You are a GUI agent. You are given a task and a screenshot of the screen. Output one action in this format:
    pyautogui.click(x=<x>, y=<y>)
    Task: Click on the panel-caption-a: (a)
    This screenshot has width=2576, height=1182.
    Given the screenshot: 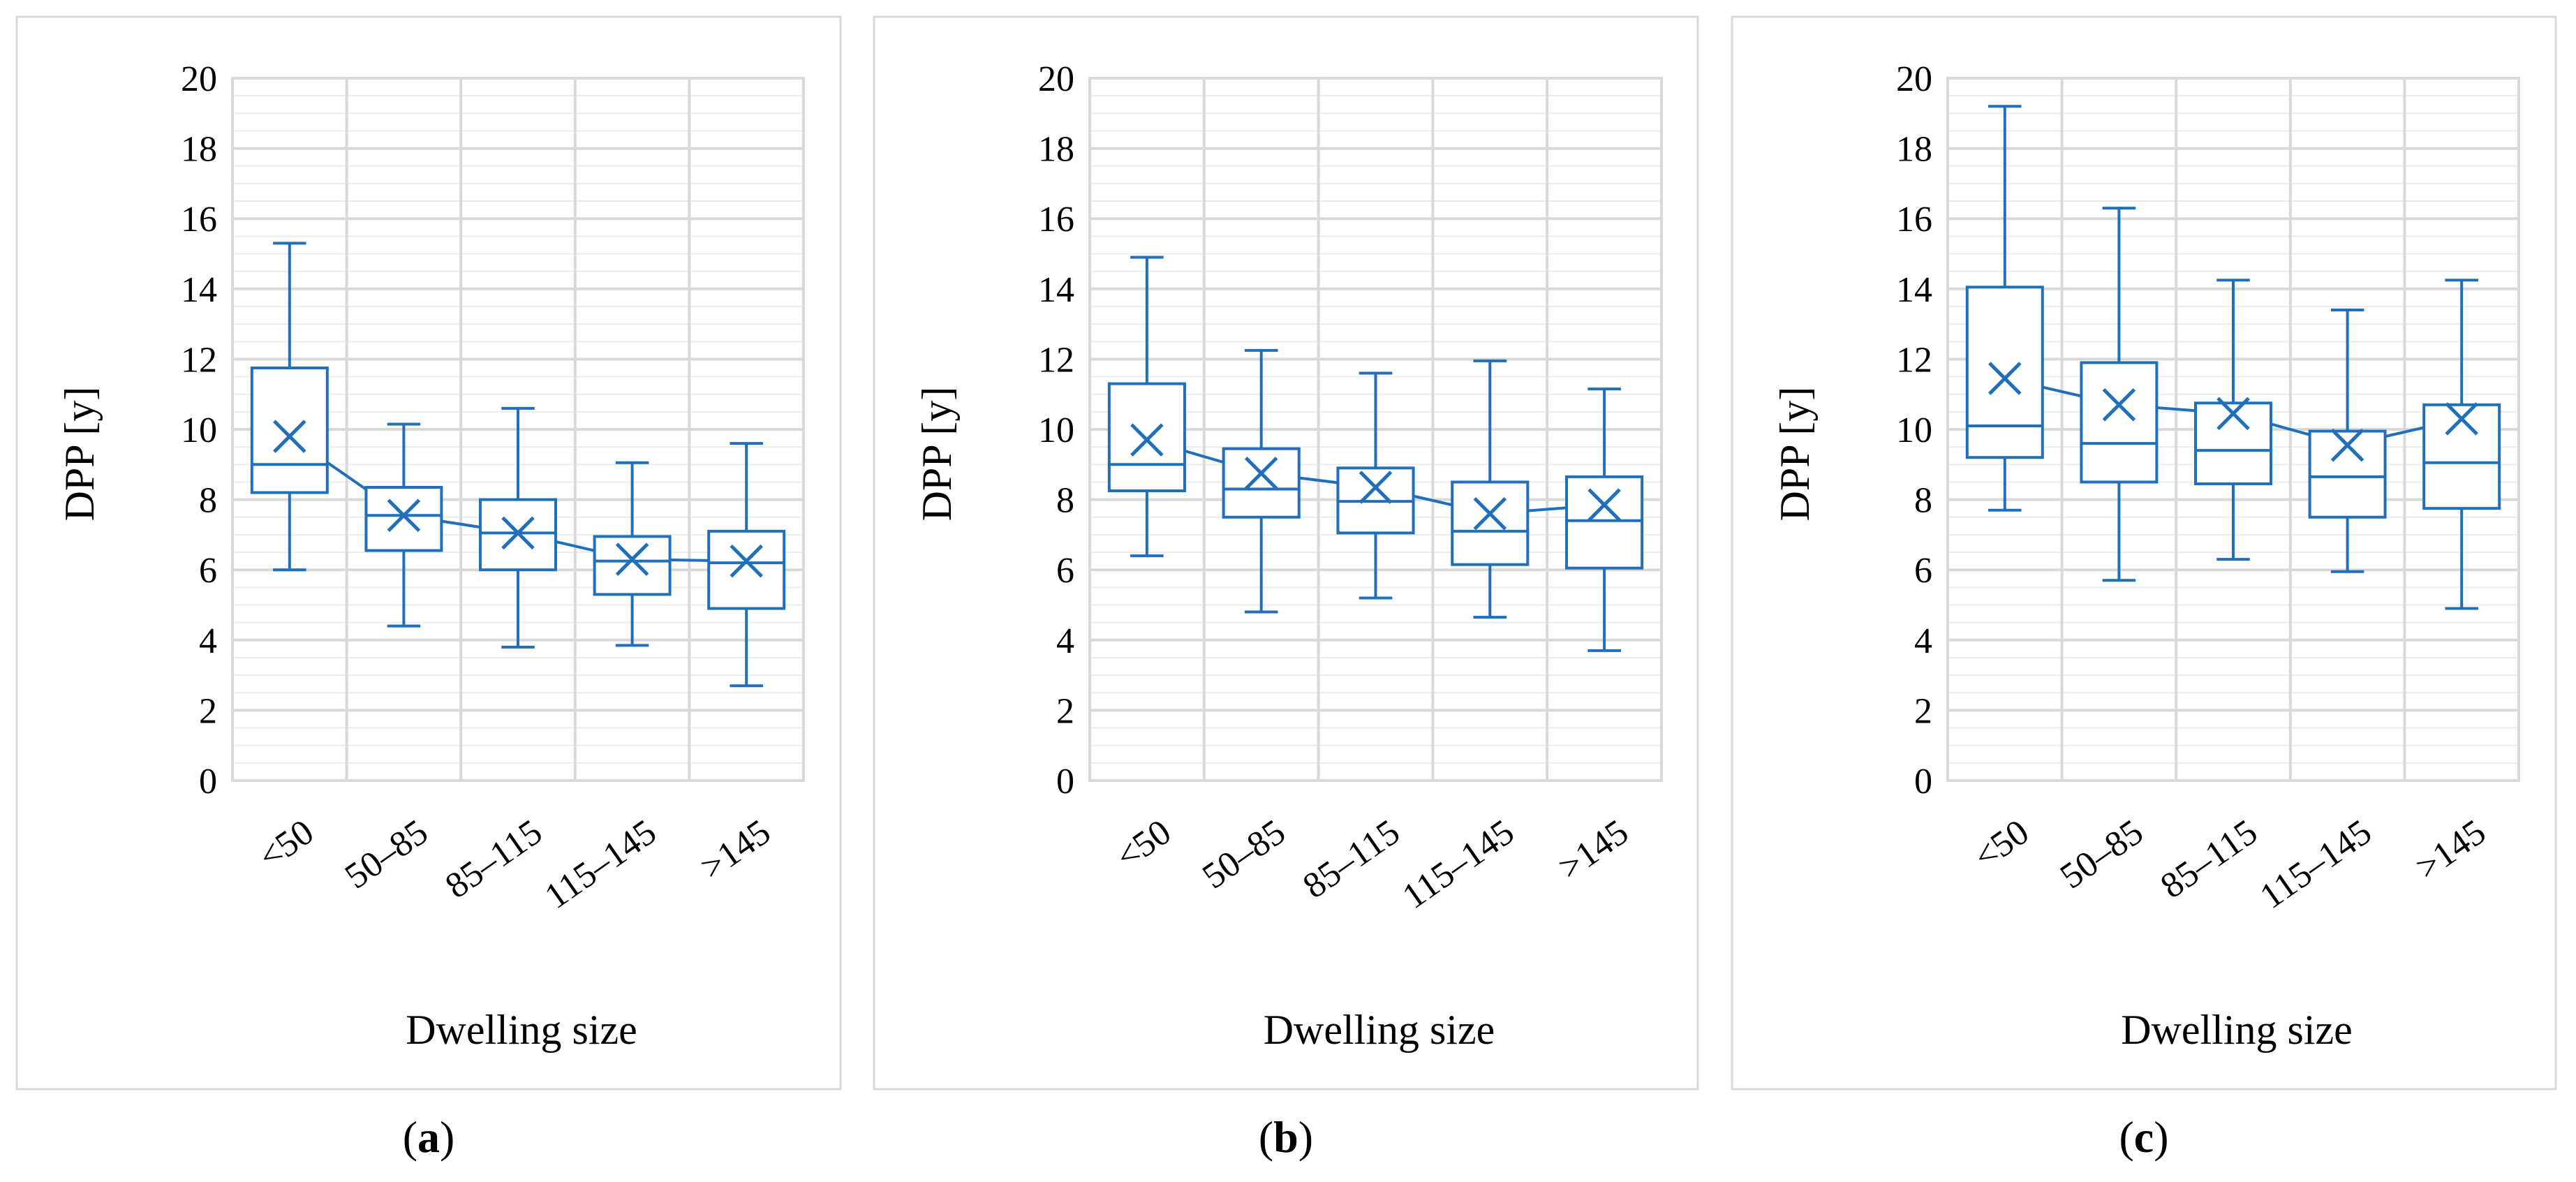 What is the action you would take?
    pyautogui.click(x=429, y=1137)
    